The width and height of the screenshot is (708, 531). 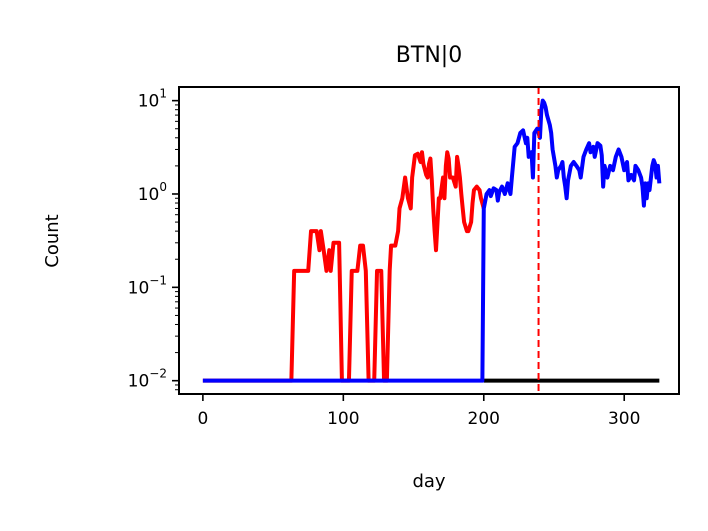 What do you see at coordinates (343, 419) in the screenshot?
I see `x-tick-label: 100` at bounding box center [343, 419].